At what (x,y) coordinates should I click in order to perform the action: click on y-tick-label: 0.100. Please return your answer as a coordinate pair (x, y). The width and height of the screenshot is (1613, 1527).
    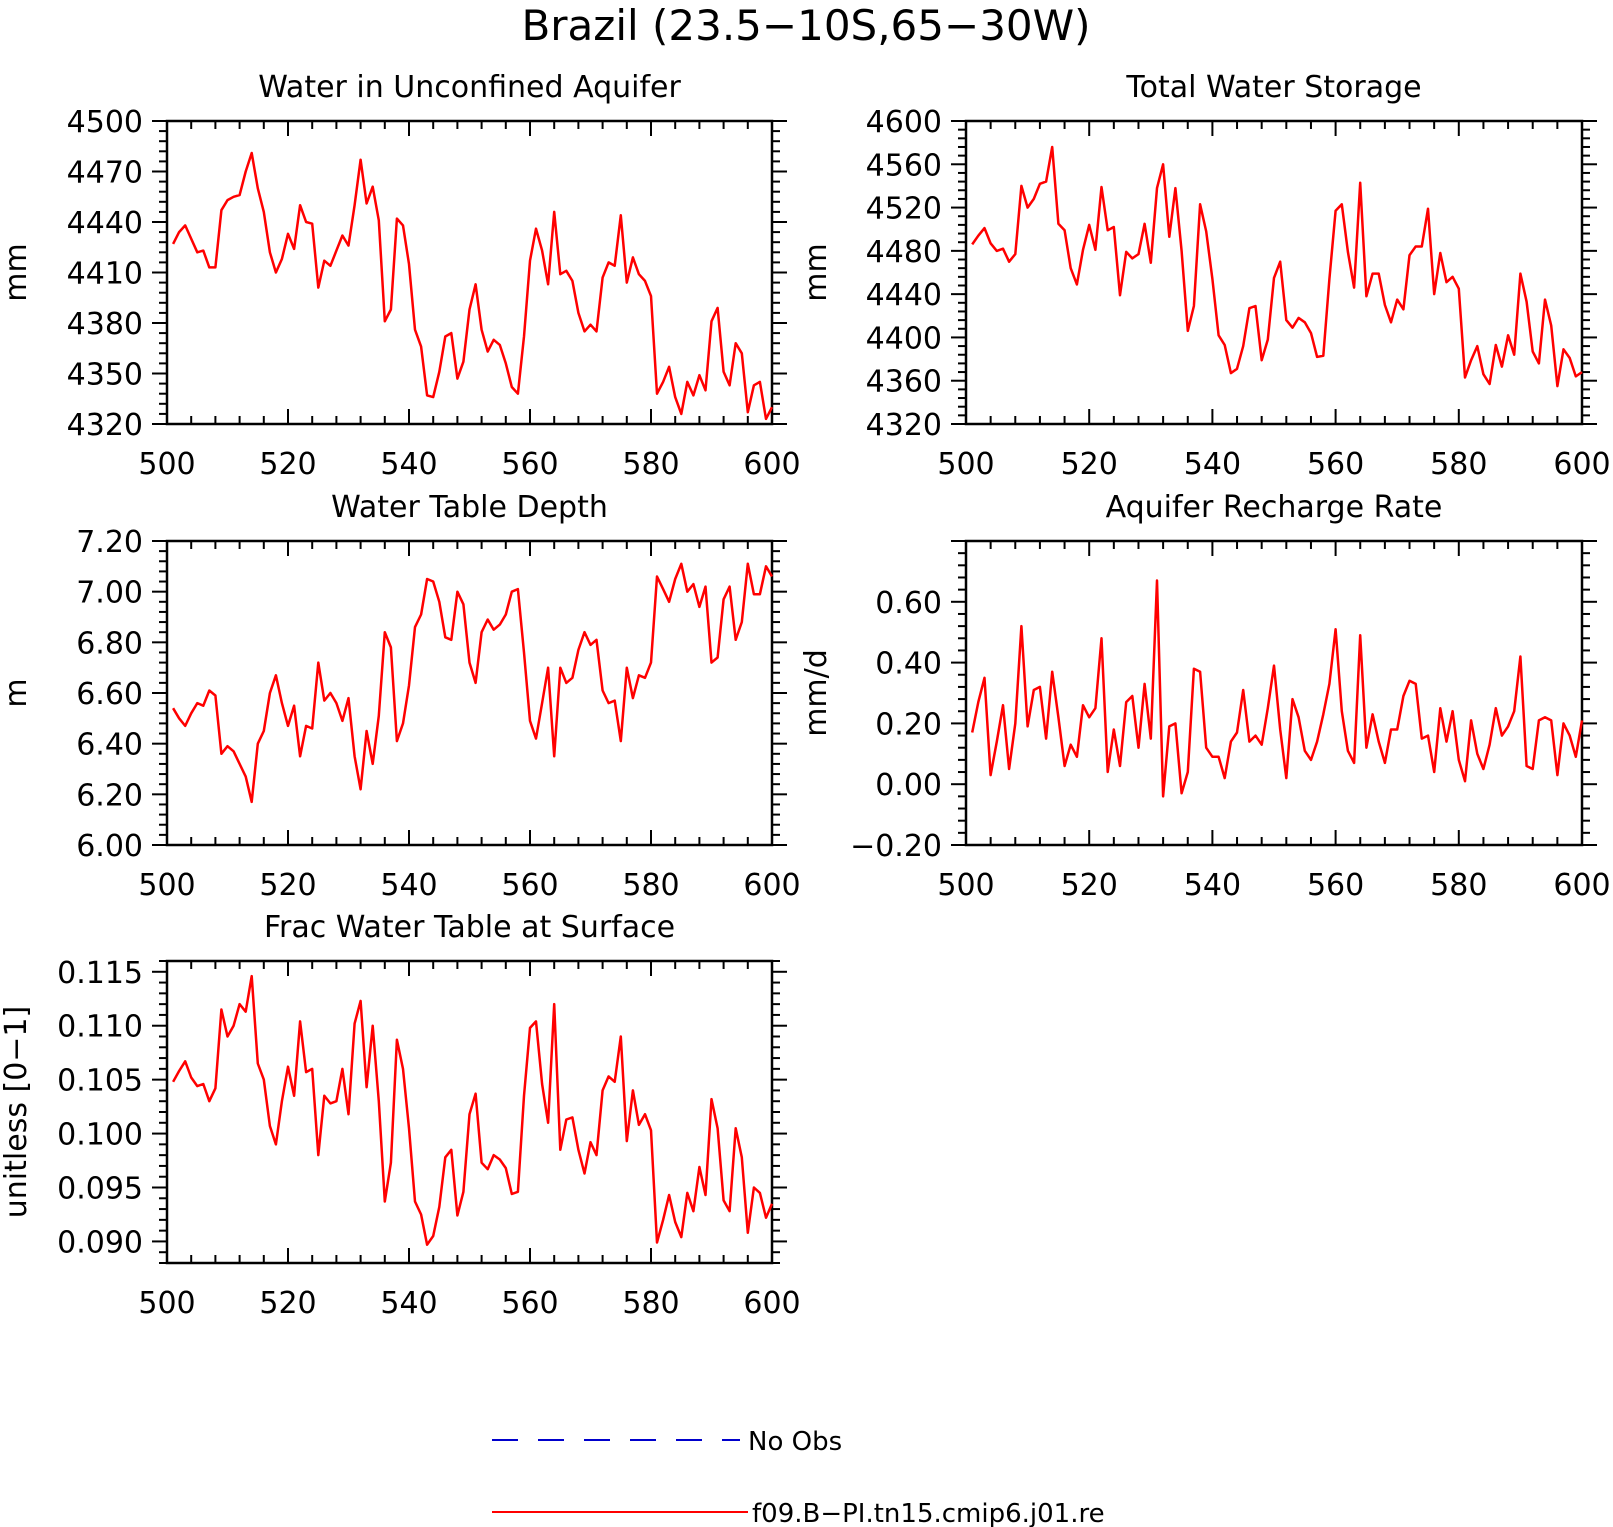
    Looking at the image, I should click on (100, 1135).